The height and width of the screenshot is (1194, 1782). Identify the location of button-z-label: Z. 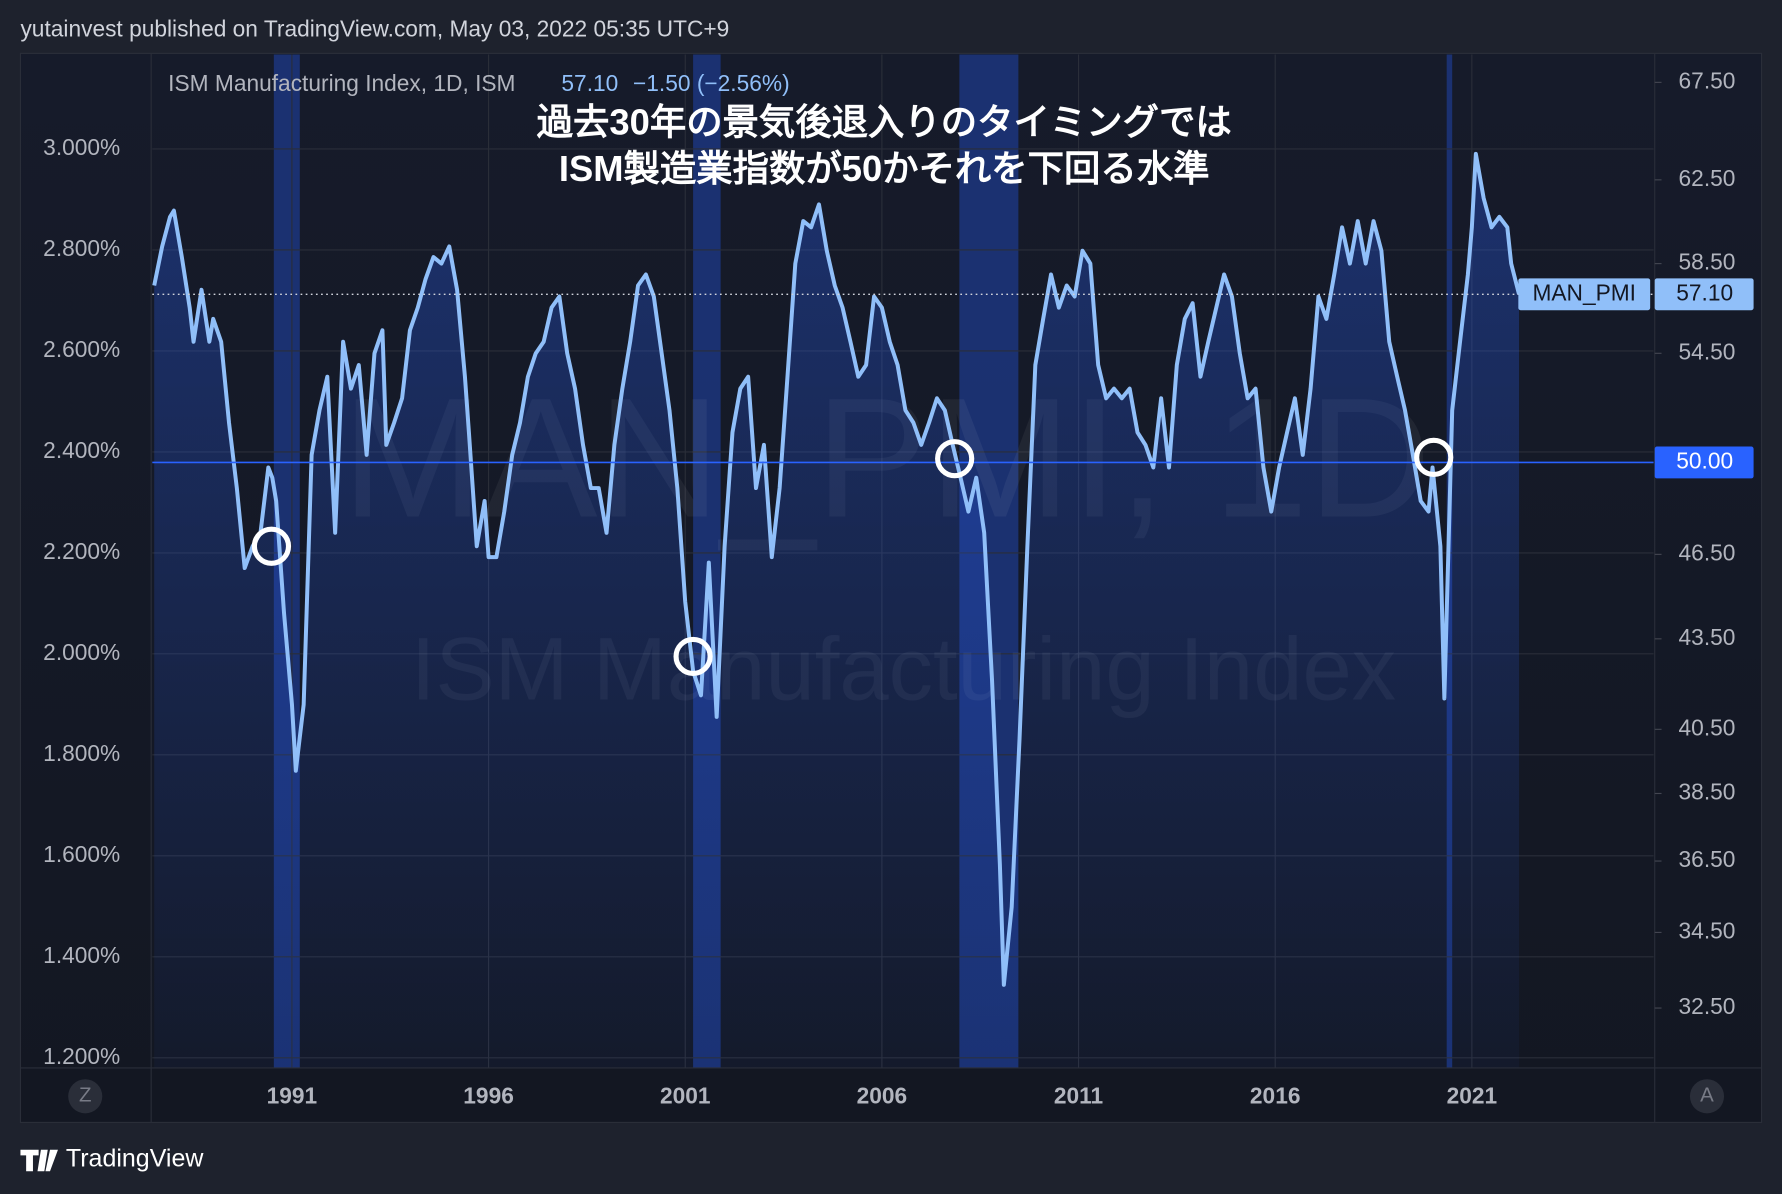
(85, 1095).